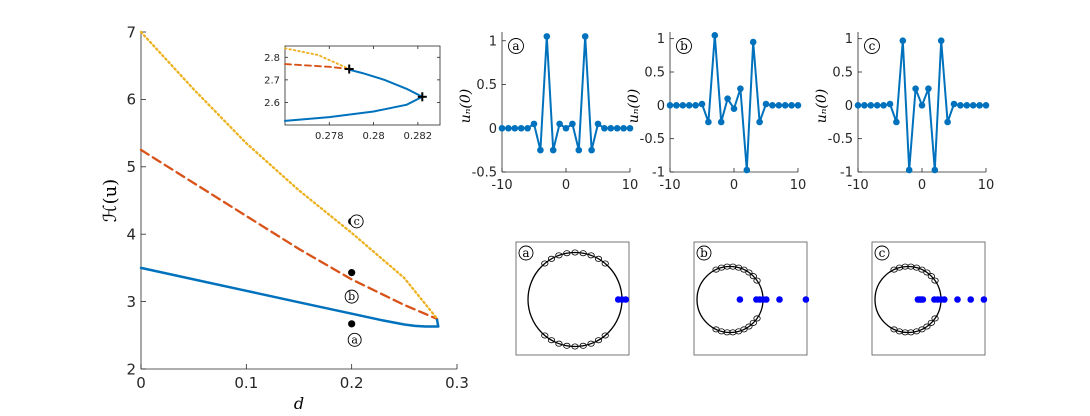  I want to click on inset-zoom-panel: 0.278 0.28 0.282 2.6 2.7 2.8, so click(352, 93).